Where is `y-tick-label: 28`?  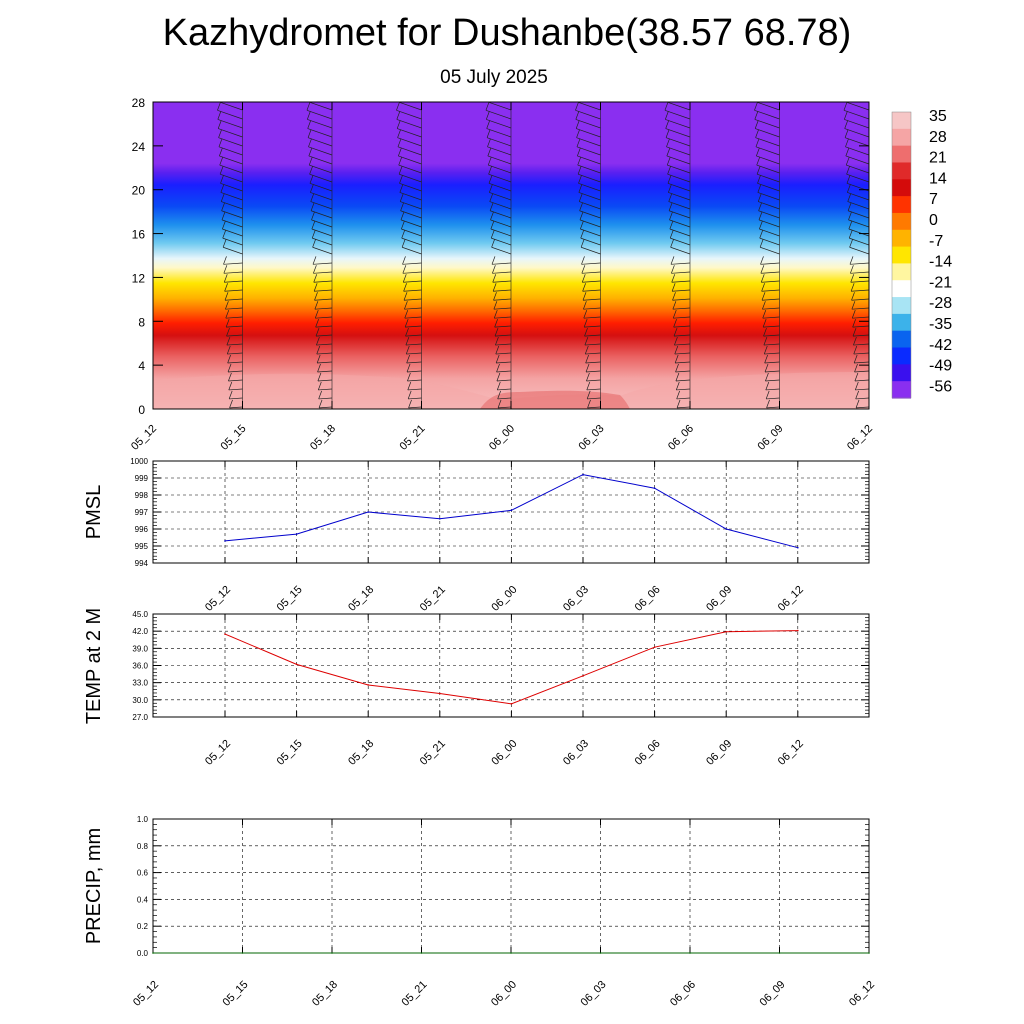
y-tick-label: 28 is located at coordinates (139, 103).